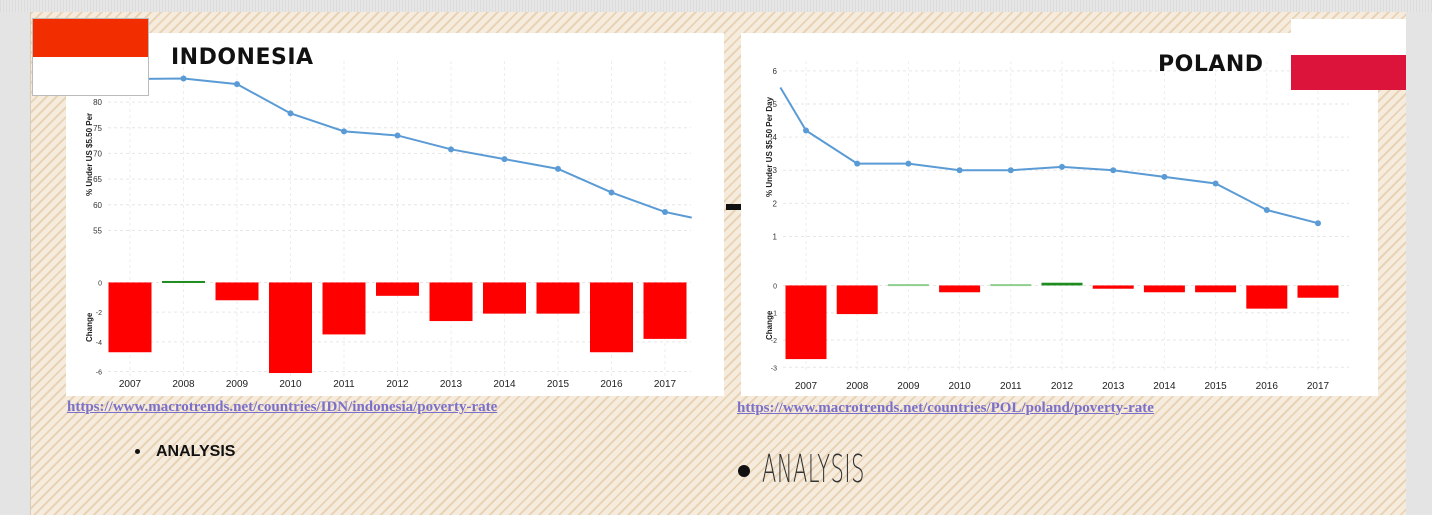 This screenshot has height=515, width=1432. Describe the element at coordinates (97, 205) in the screenshot. I see `y-tick-label: 60` at that location.